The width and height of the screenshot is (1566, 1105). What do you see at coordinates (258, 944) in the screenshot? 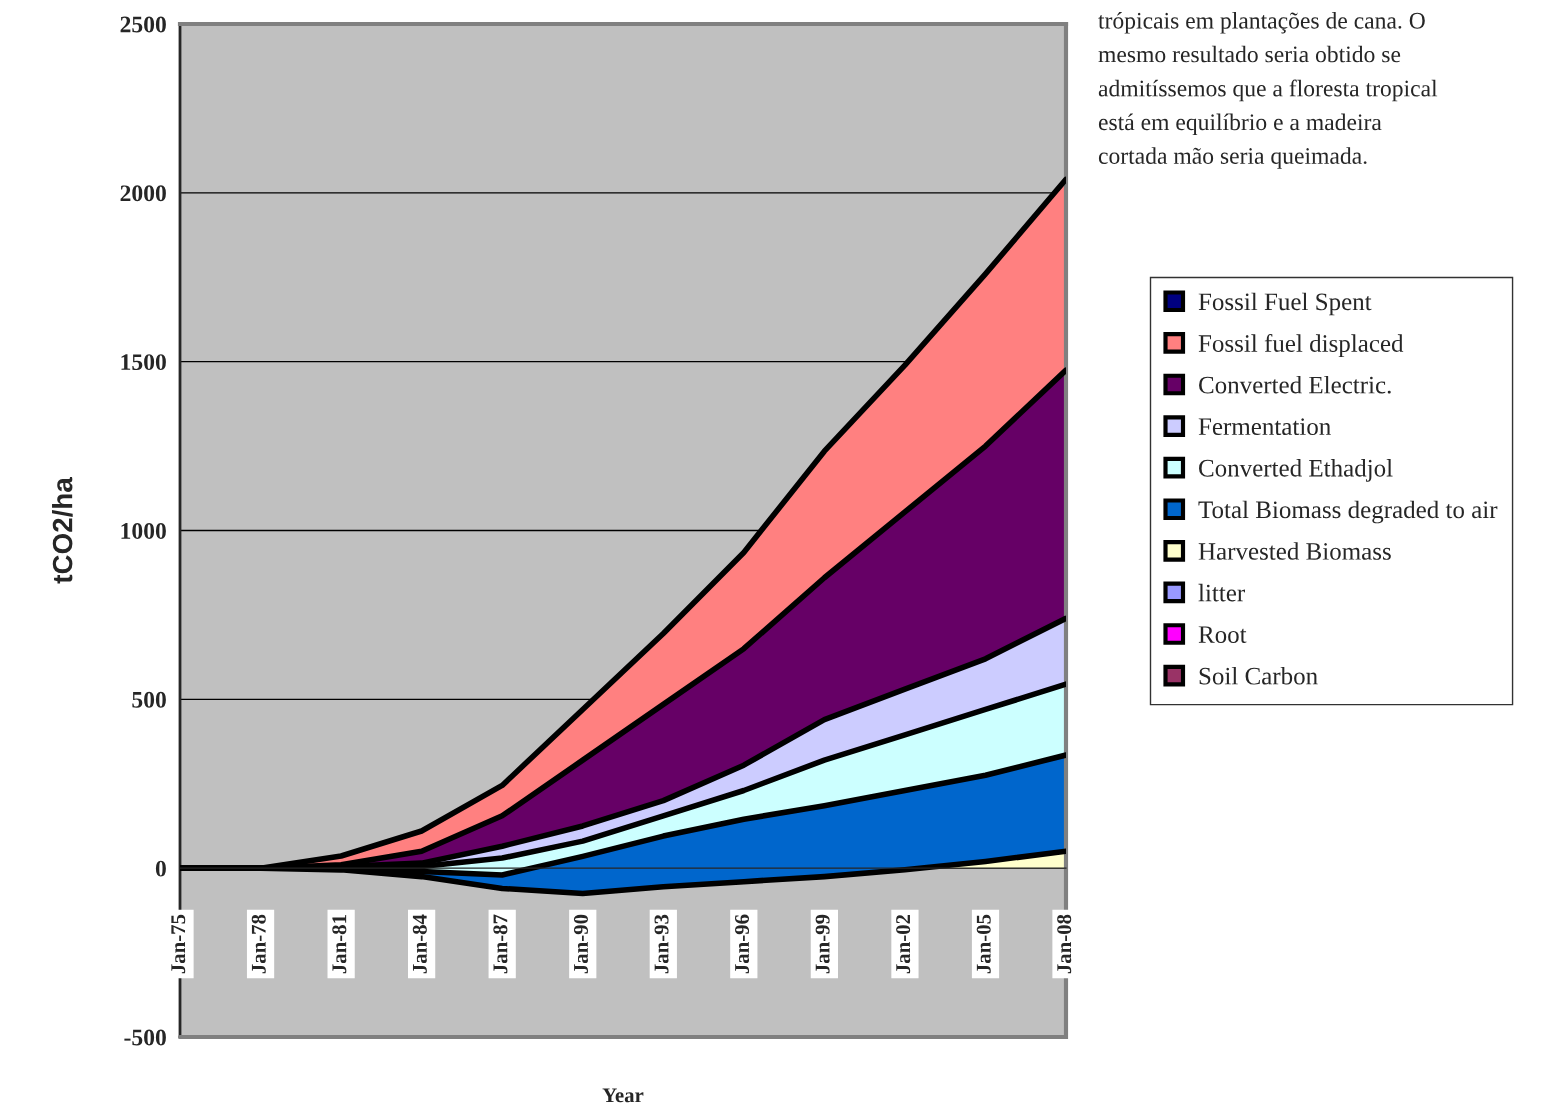
I see `x-tick-label: Jan-78` at bounding box center [258, 944].